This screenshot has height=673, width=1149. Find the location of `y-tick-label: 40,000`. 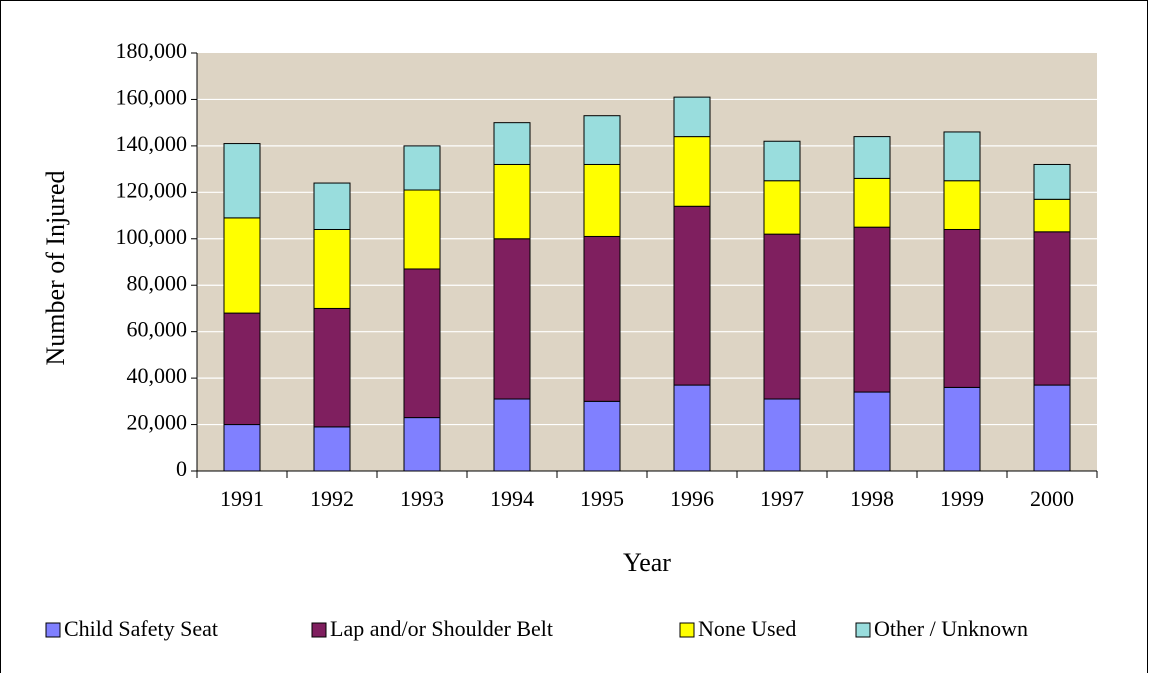

y-tick-label: 40,000 is located at coordinates (157, 375).